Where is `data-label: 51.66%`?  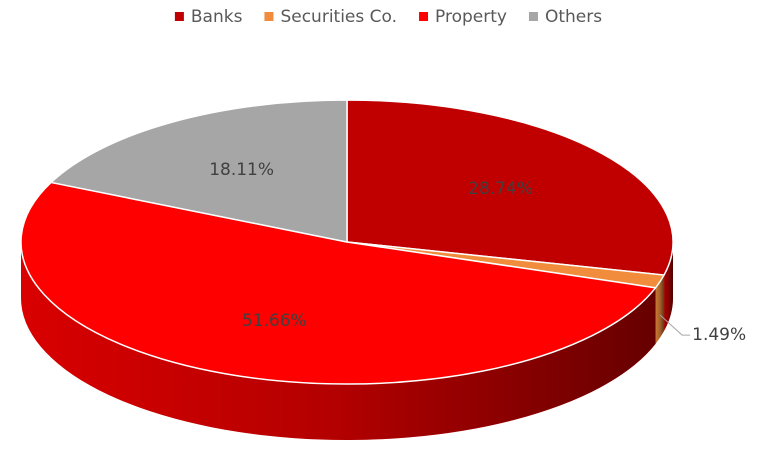 data-label: 51.66% is located at coordinates (274, 321).